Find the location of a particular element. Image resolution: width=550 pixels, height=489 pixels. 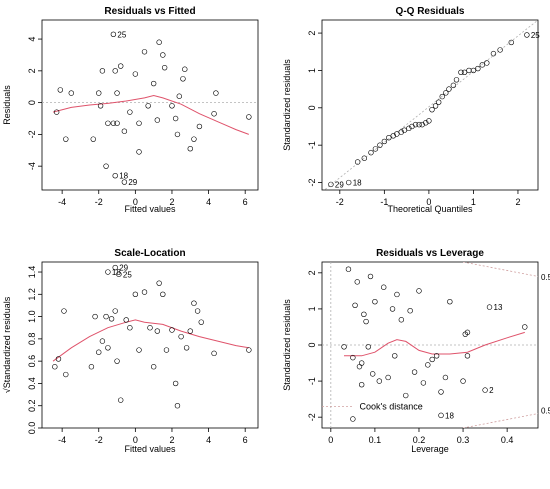

x-tick-label: -1 is located at coordinates (384, 202).